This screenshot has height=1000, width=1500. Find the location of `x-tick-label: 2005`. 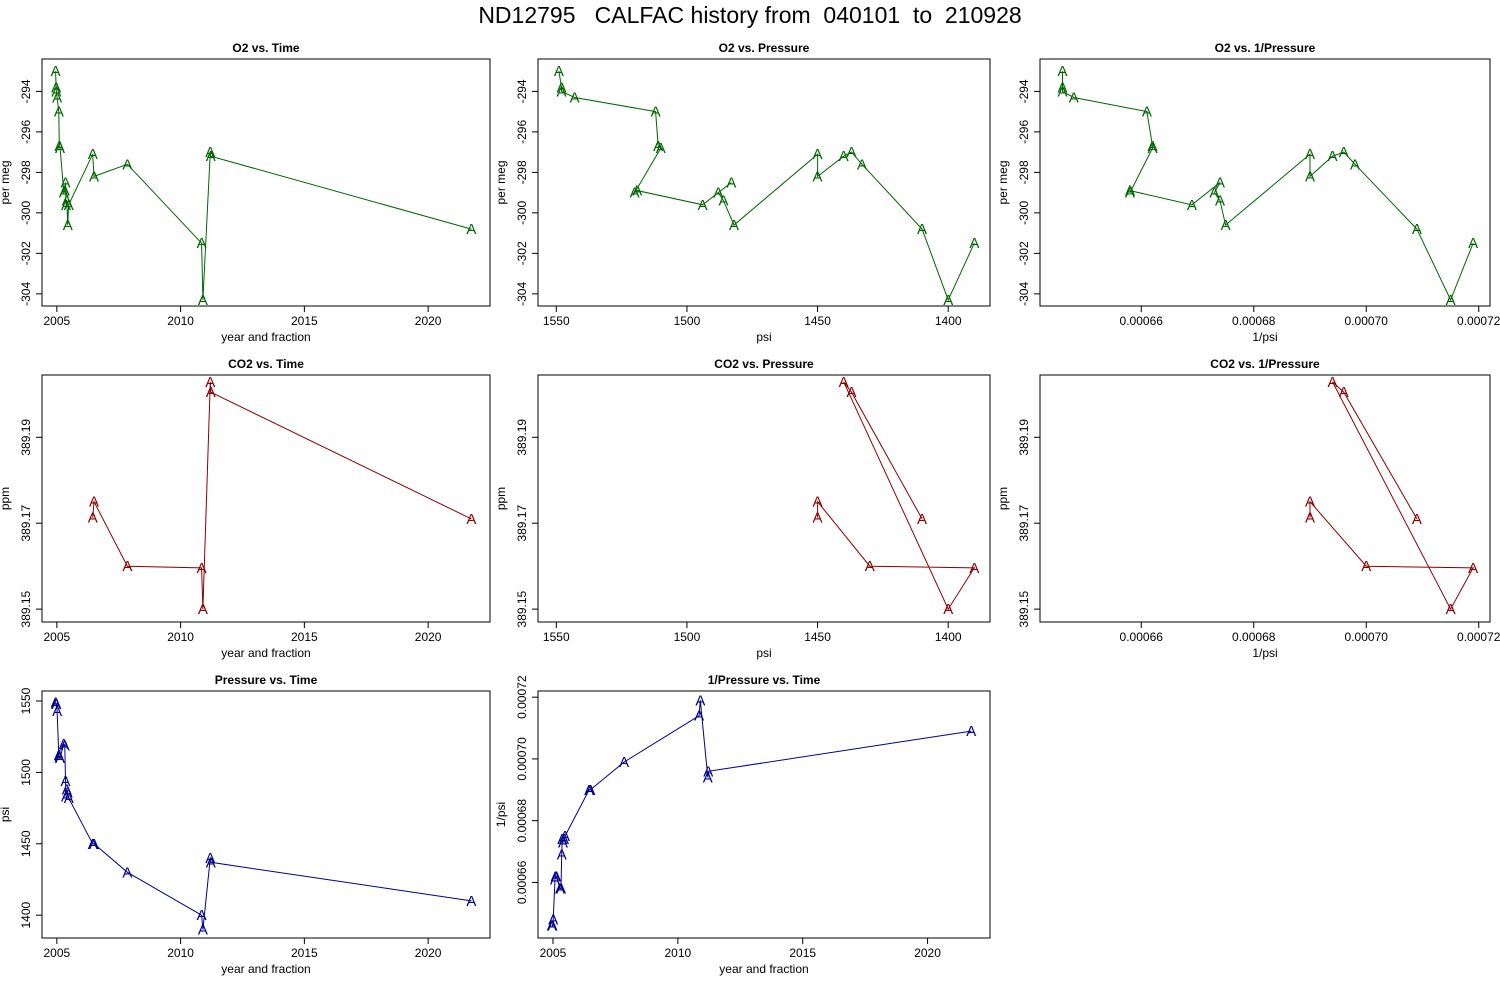

x-tick-label: 2005 is located at coordinates (56, 321).